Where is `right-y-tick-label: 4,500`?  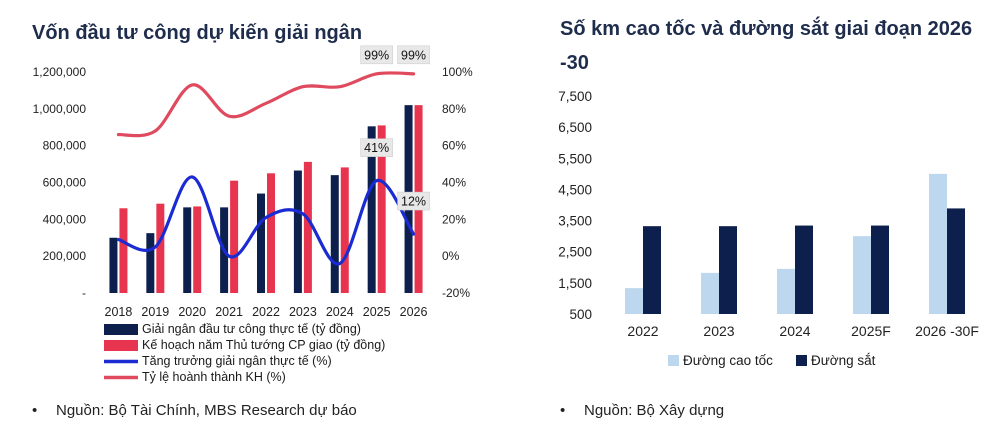 right-y-tick-label: 4,500 is located at coordinates (575, 189).